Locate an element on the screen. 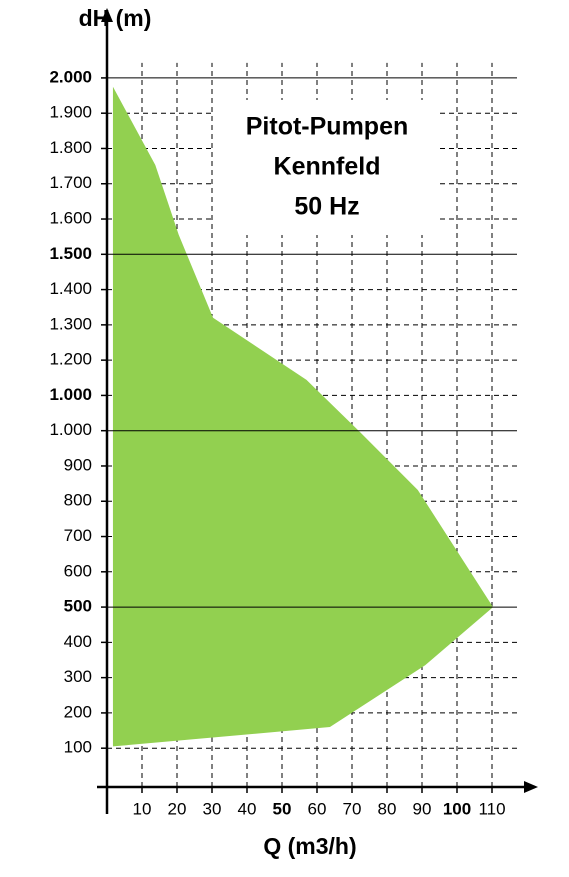  y-tick-label: 1.500 is located at coordinates (70, 253).